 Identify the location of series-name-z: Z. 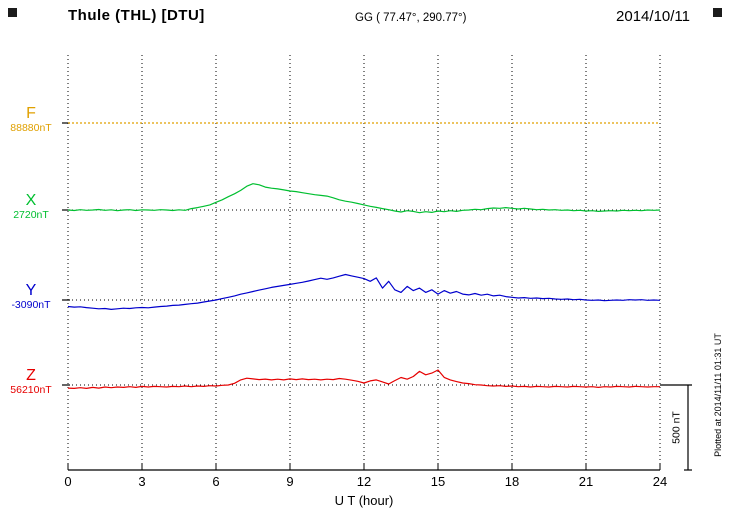
(31, 375).